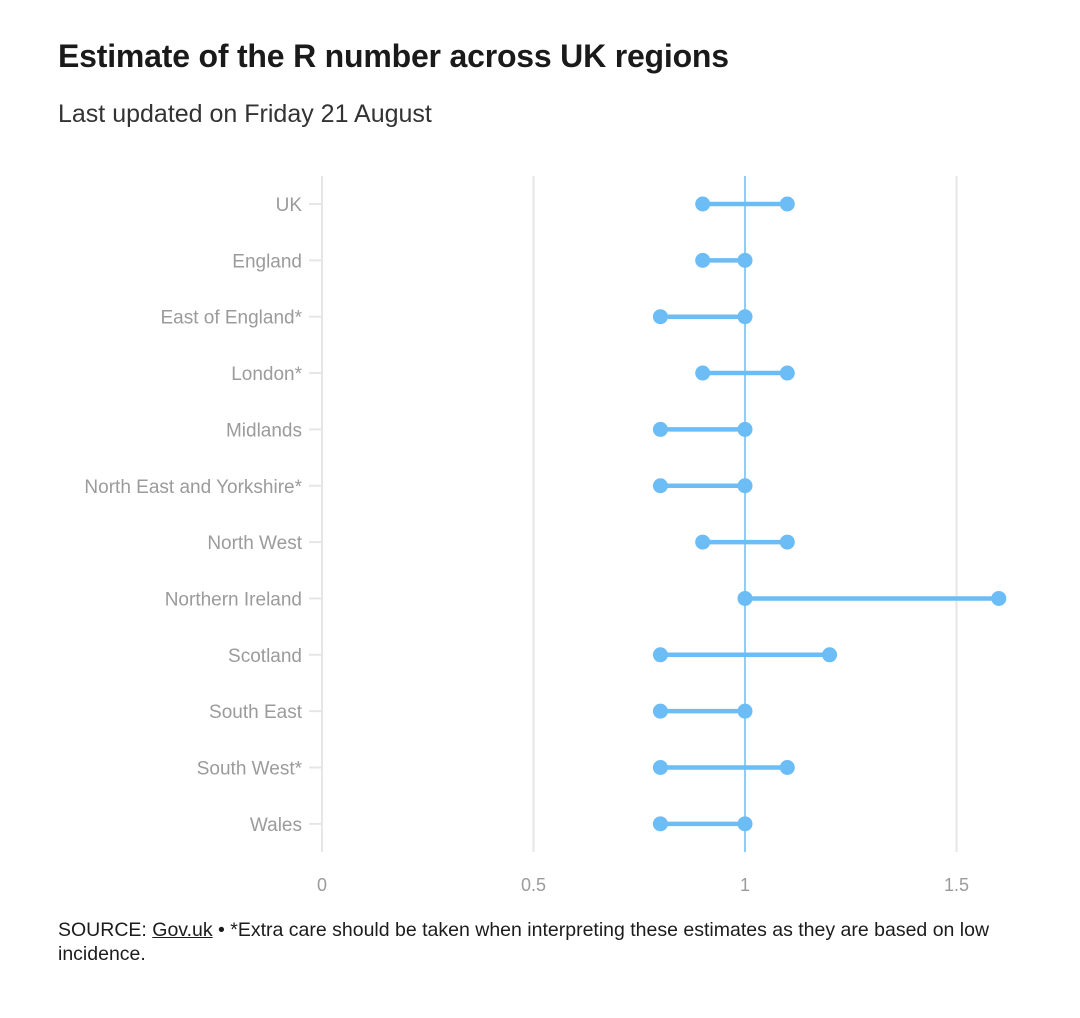 This screenshot has width=1080, height=1018. I want to click on x-tick-label: 1.5, so click(956, 885).